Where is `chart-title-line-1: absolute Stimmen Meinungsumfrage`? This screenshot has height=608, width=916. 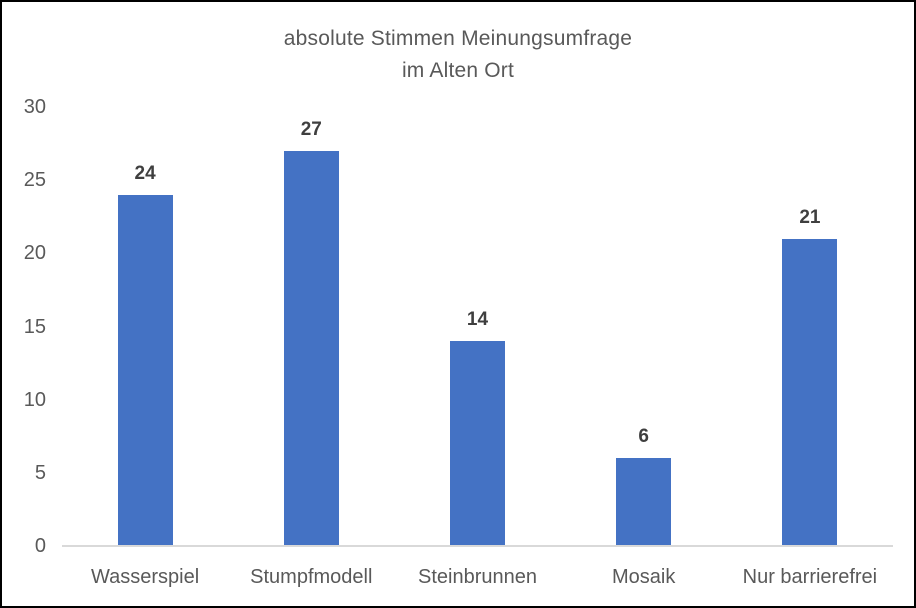
chart-title-line-1: absolute Stimmen Meinungsumfrage is located at coordinates (458, 38).